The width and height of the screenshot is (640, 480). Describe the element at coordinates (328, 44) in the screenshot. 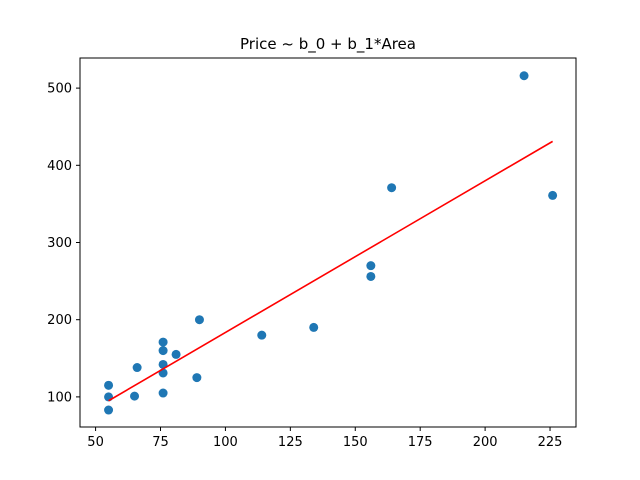

I see `chart-title: Price ~ b_0 + b_1*Area` at that location.